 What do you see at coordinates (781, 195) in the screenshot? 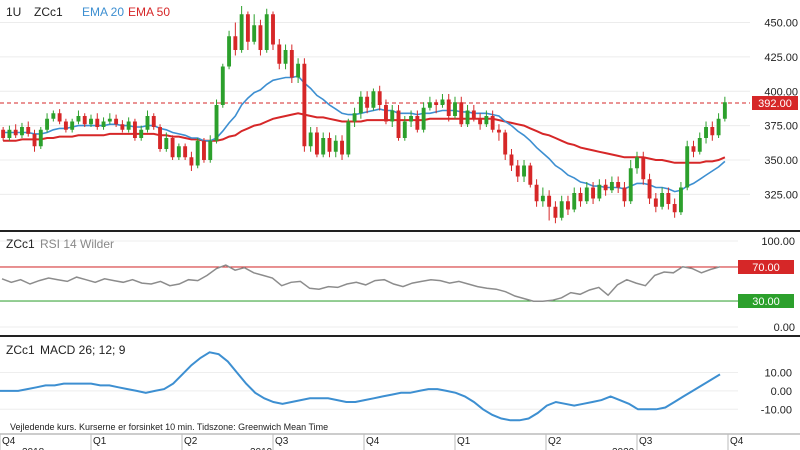
I see `price-tick-label: 325.00` at bounding box center [781, 195].